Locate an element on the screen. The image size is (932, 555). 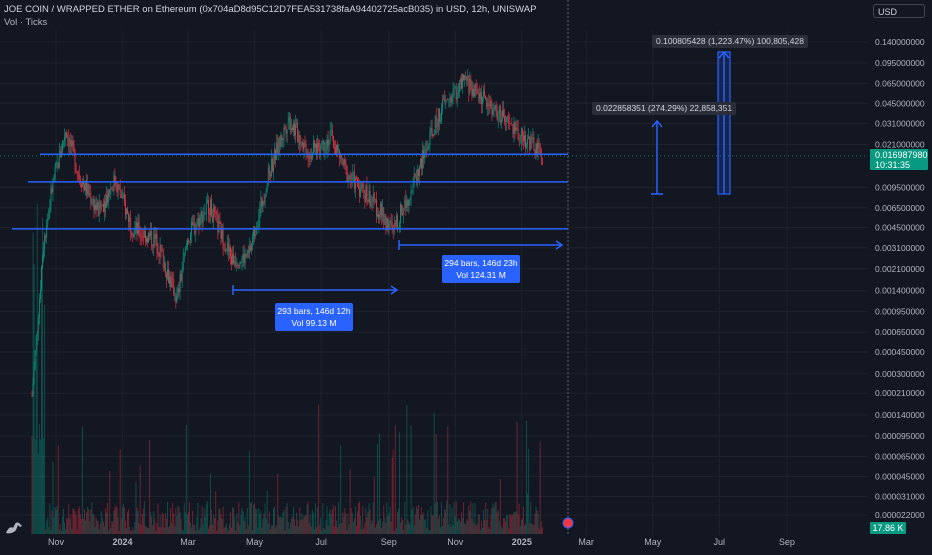
date-range-info-a: 294 bars, 146d 23h Vol 124.31 M is located at coordinates (481, 269).